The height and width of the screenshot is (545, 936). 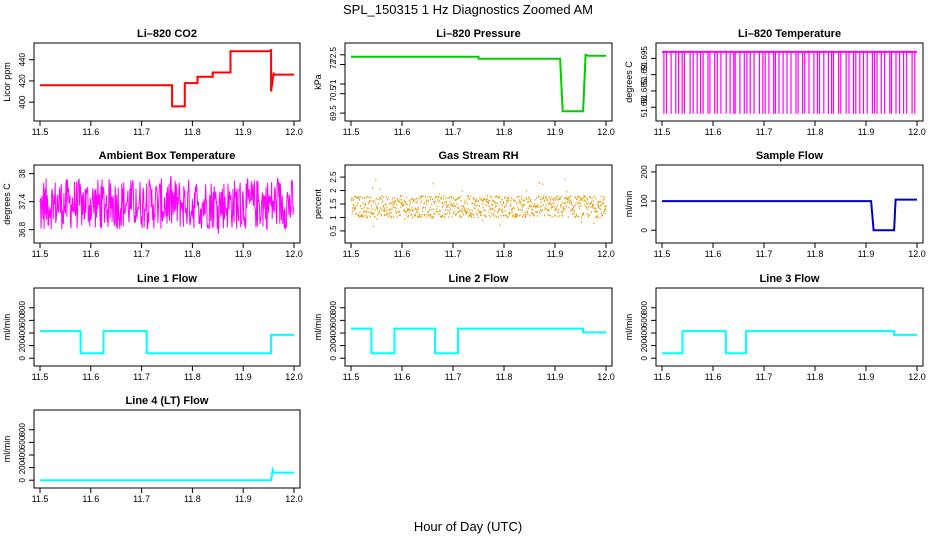 I want to click on y-tick-label: 1.5, so click(x=333, y=204).